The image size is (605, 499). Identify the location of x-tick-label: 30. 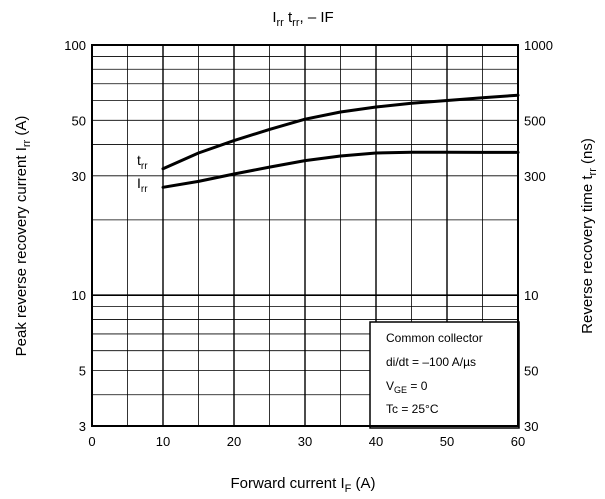
(305, 441).